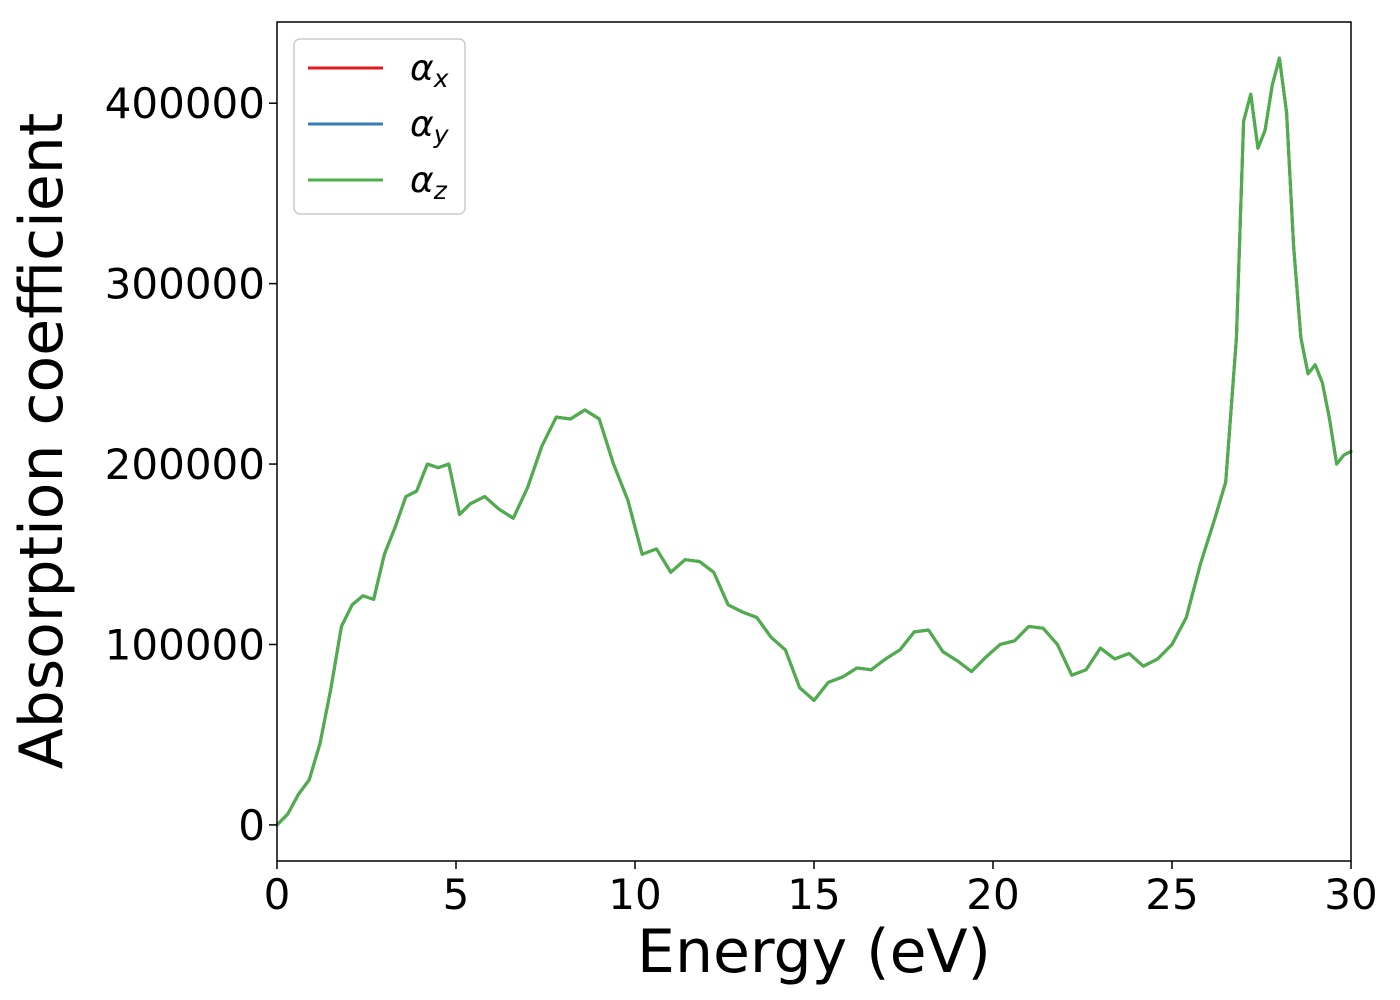  What do you see at coordinates (992, 894) in the screenshot?
I see `x-tick-label: 20` at bounding box center [992, 894].